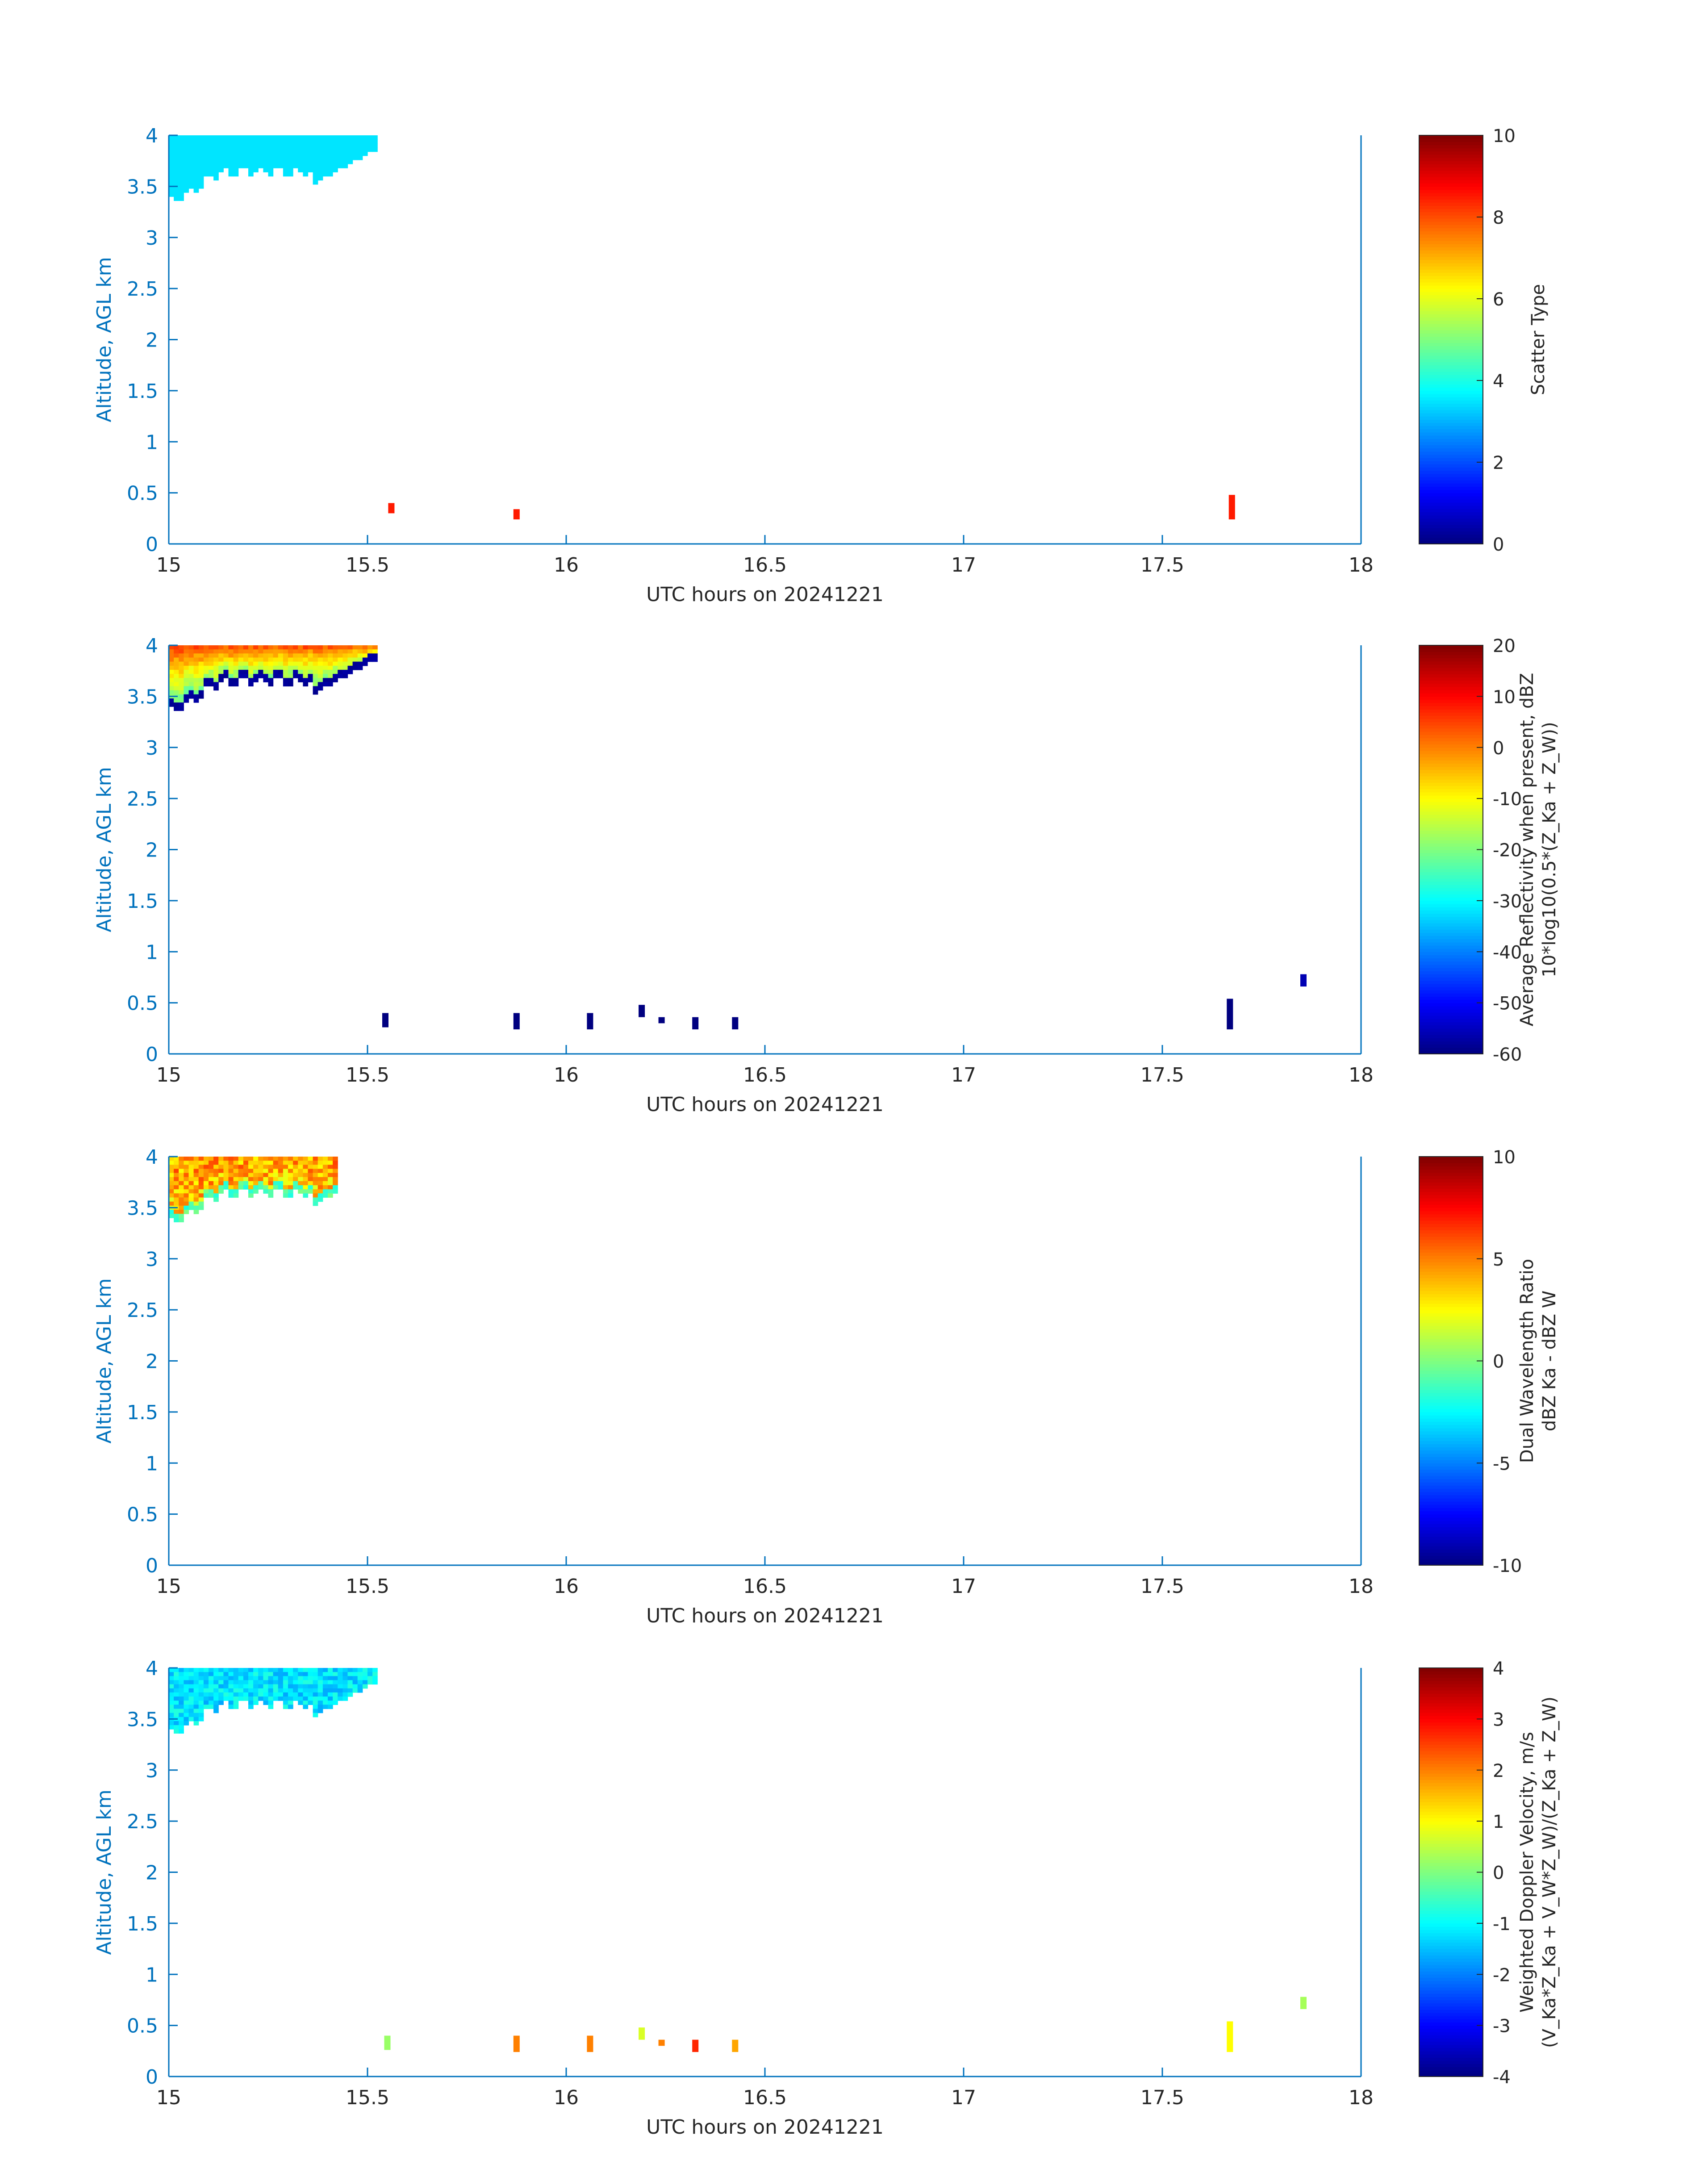 This screenshot has width=1708, height=2177. What do you see at coordinates (1527, 1872) in the screenshot?
I see `colorbar-label: Weighted Doppler Velocity, m/s` at bounding box center [1527, 1872].